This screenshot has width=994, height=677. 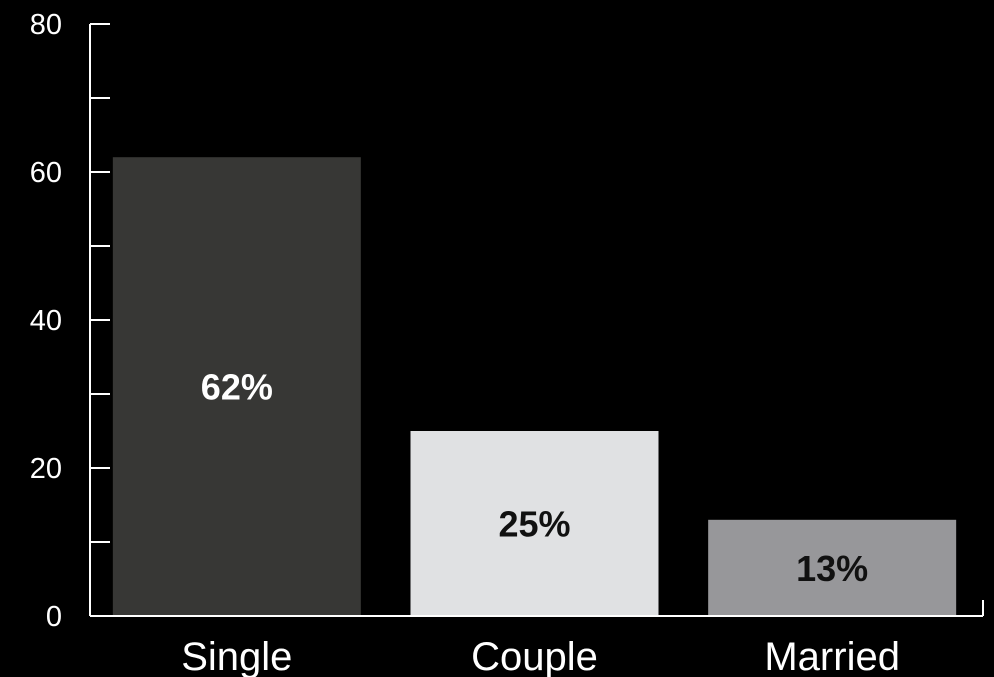 I want to click on data-label-married: 13%, so click(x=832, y=568).